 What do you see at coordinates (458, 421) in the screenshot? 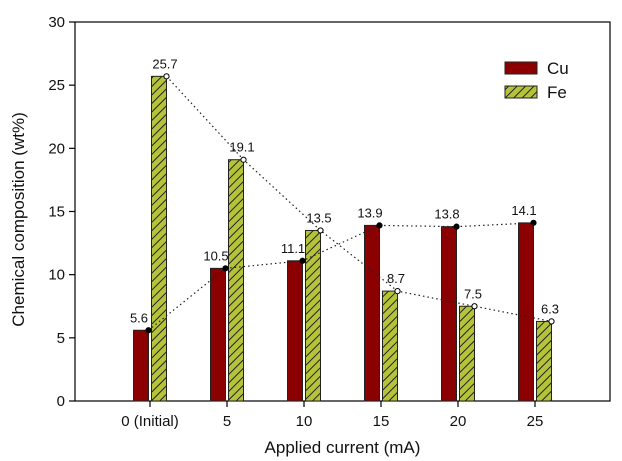
I see `x-tick-label: 20` at bounding box center [458, 421].